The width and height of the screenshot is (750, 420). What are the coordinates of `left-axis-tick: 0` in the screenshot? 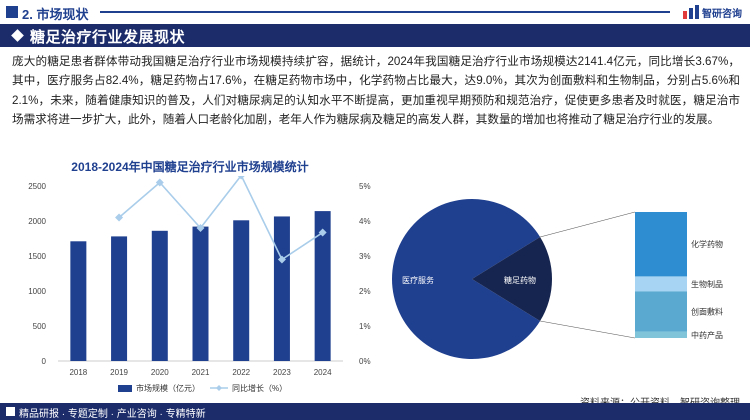 It's located at (44, 361).